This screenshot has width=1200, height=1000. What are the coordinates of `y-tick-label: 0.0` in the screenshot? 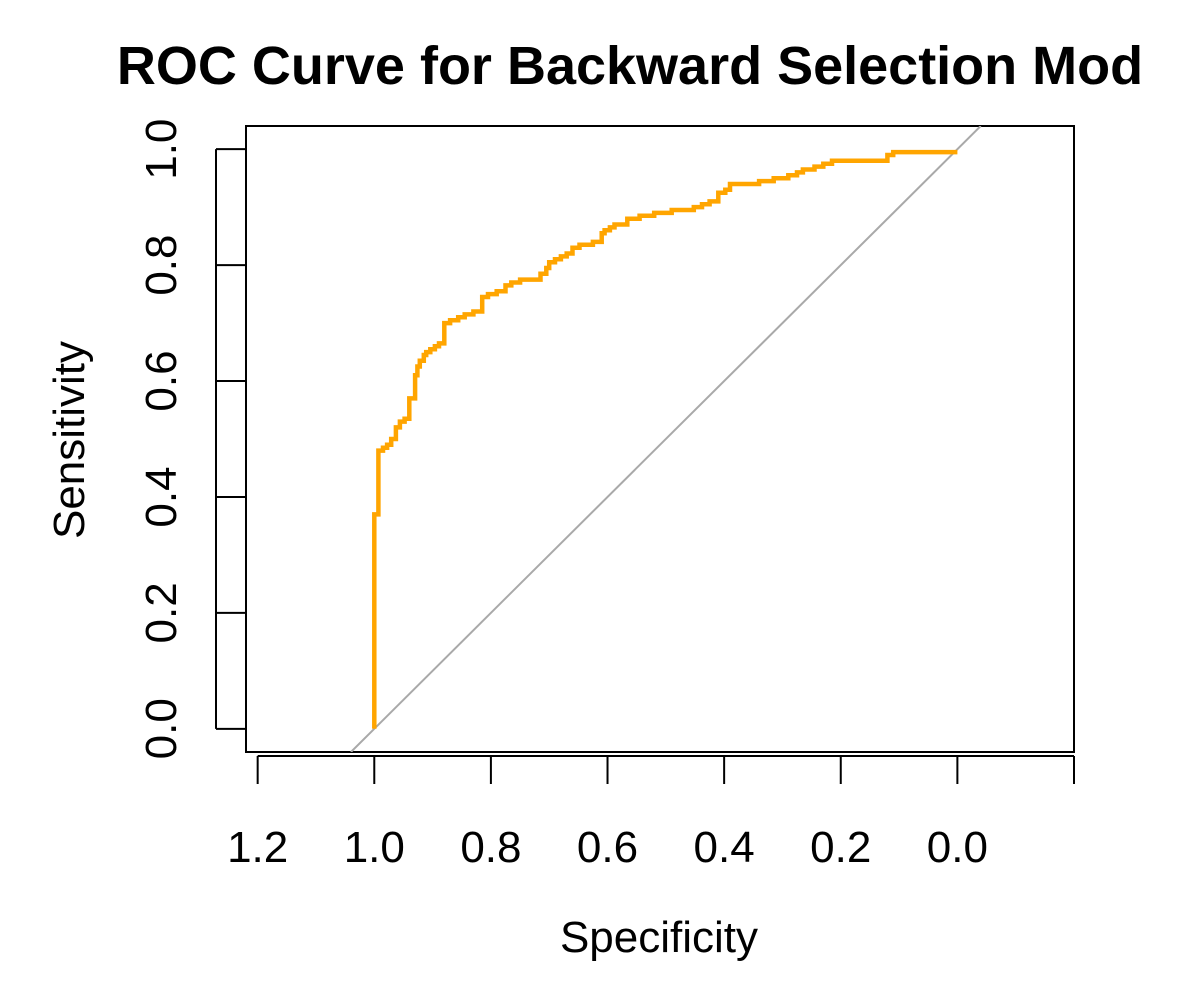 It's located at (161, 728).